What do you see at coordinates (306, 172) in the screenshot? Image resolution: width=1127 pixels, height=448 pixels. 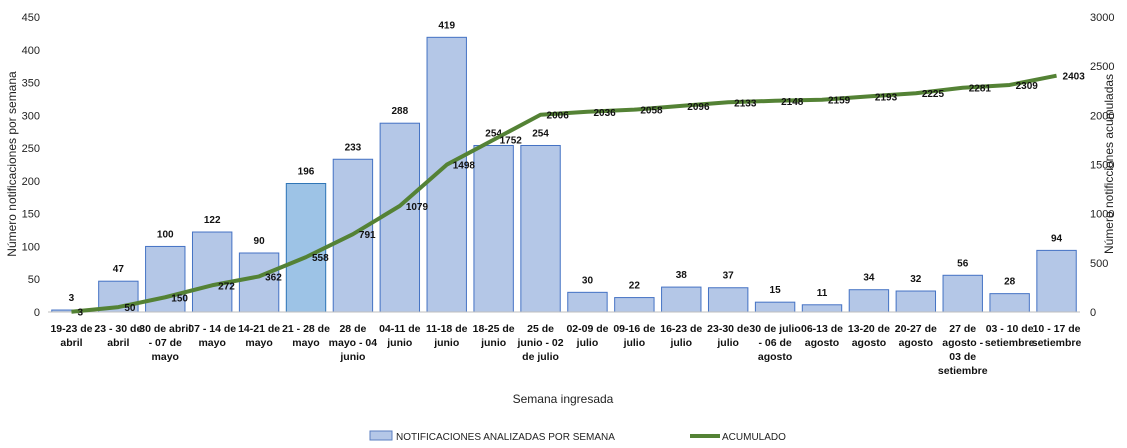 I see `bar-data-label: 196` at bounding box center [306, 172].